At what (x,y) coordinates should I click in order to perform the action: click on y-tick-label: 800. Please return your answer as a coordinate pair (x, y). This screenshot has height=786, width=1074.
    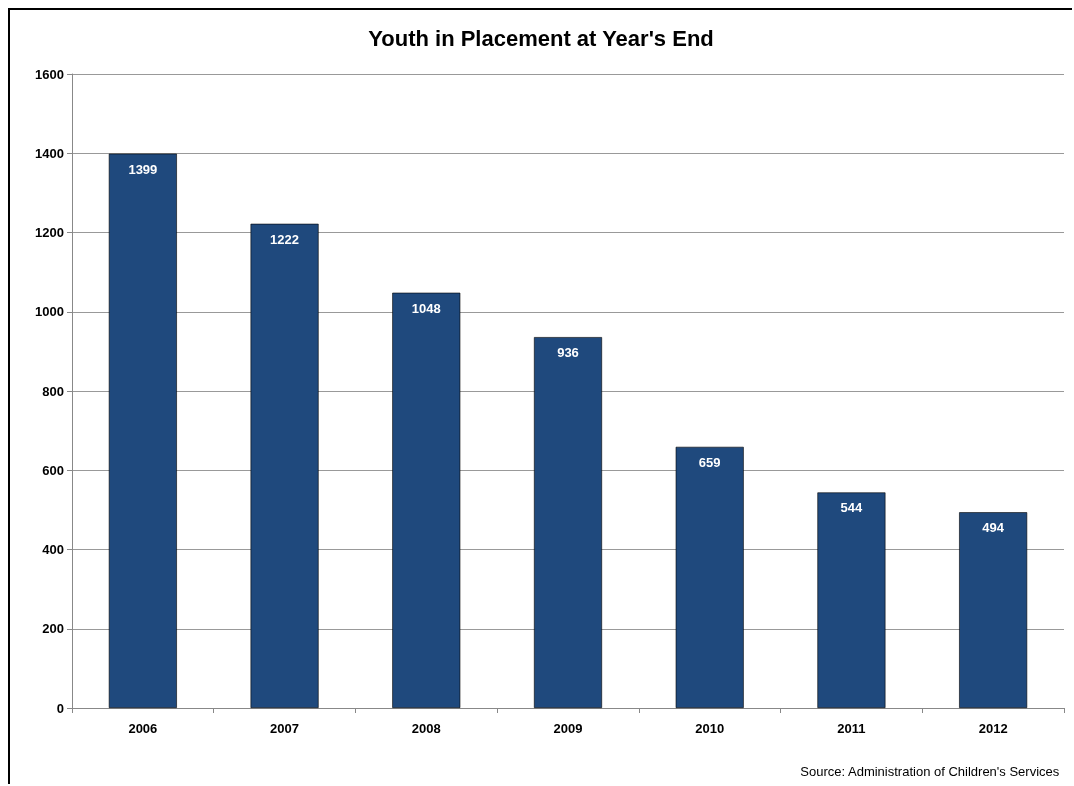
    Looking at the image, I should click on (53, 391).